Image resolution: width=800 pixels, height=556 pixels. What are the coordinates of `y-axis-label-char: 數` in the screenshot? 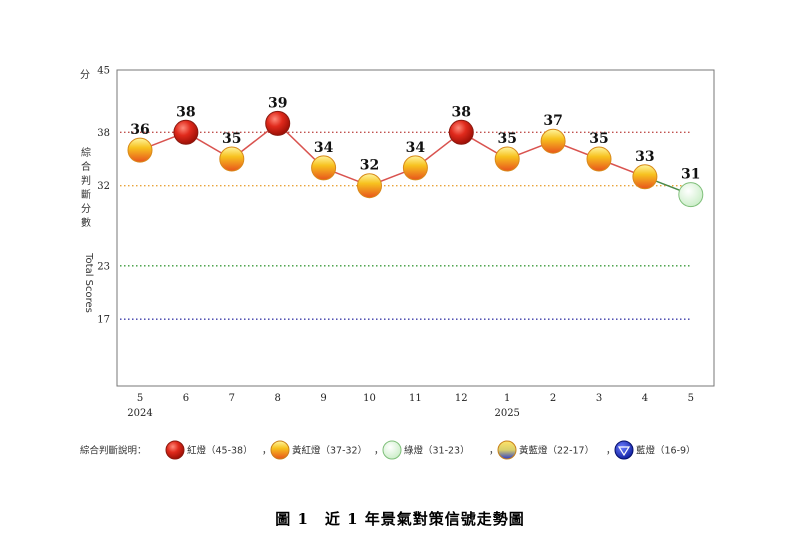 It's located at (86, 222).